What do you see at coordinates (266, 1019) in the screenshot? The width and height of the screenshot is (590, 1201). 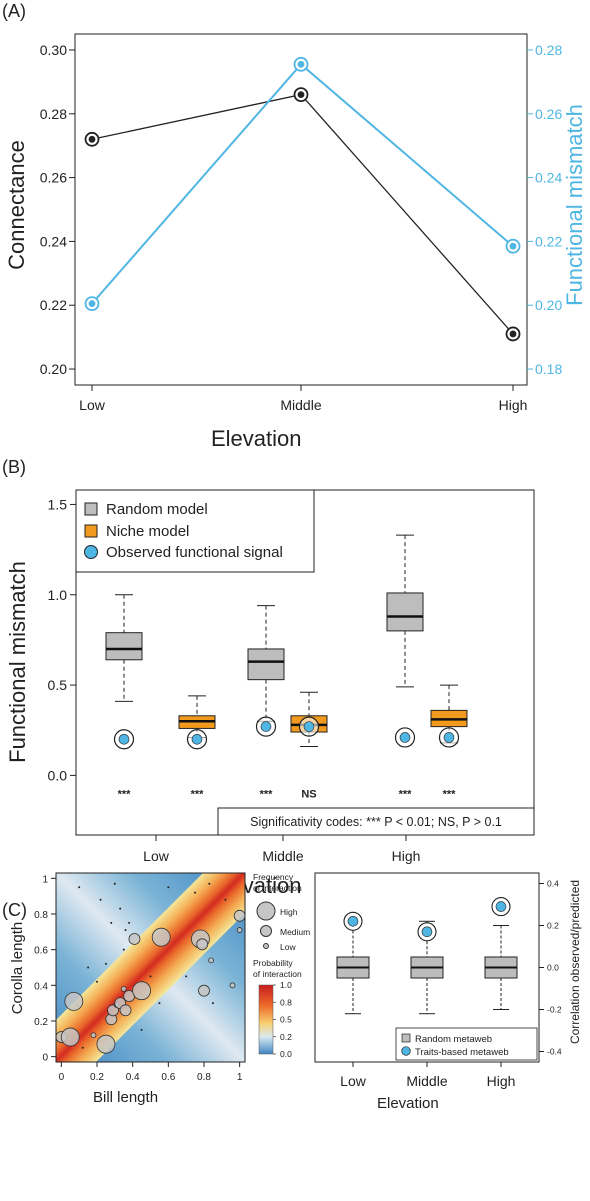 I see `color-legend-bar` at bounding box center [266, 1019].